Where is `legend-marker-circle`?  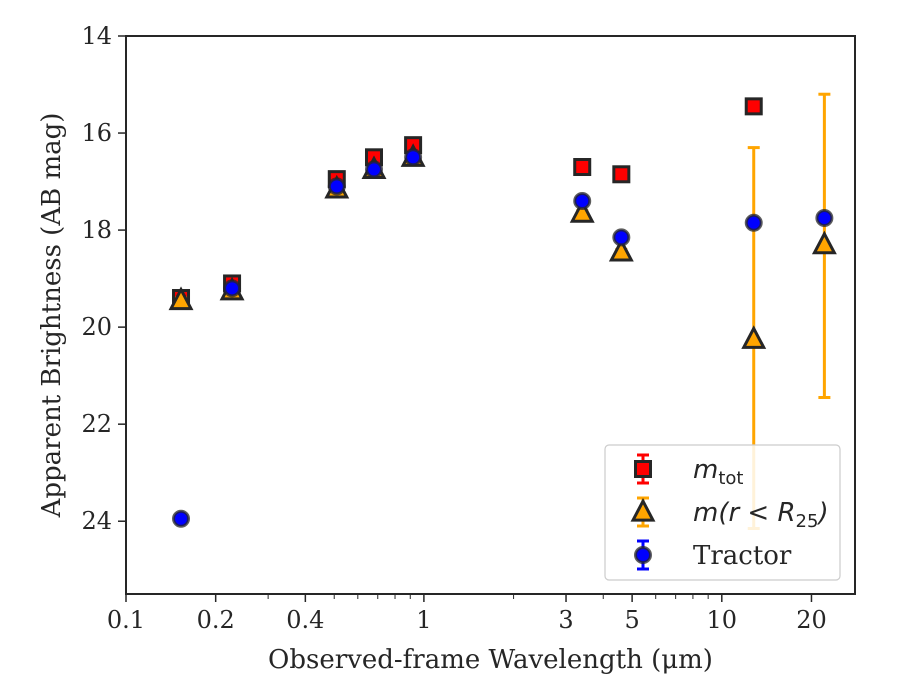
legend-marker-circle is located at coordinates (643, 555).